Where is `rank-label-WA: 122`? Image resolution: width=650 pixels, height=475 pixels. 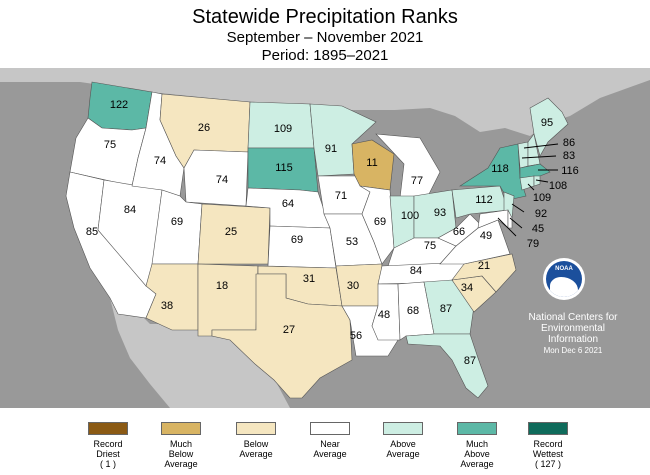 rank-label-WA: 122 is located at coordinates (119, 105).